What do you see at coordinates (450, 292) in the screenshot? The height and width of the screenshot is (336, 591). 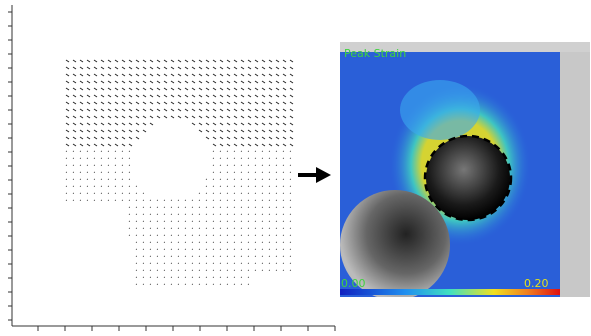 I see `colorbar` at bounding box center [450, 292].